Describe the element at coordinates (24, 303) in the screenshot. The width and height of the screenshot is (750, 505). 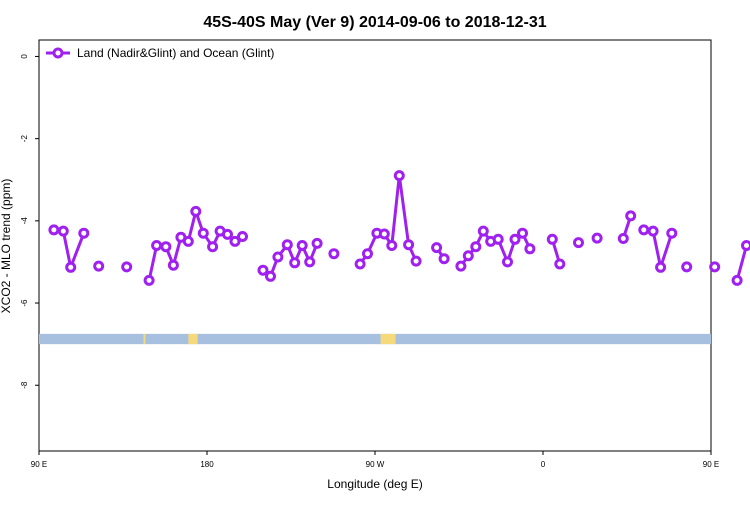
I see `y-tick-label: -6` at that location.